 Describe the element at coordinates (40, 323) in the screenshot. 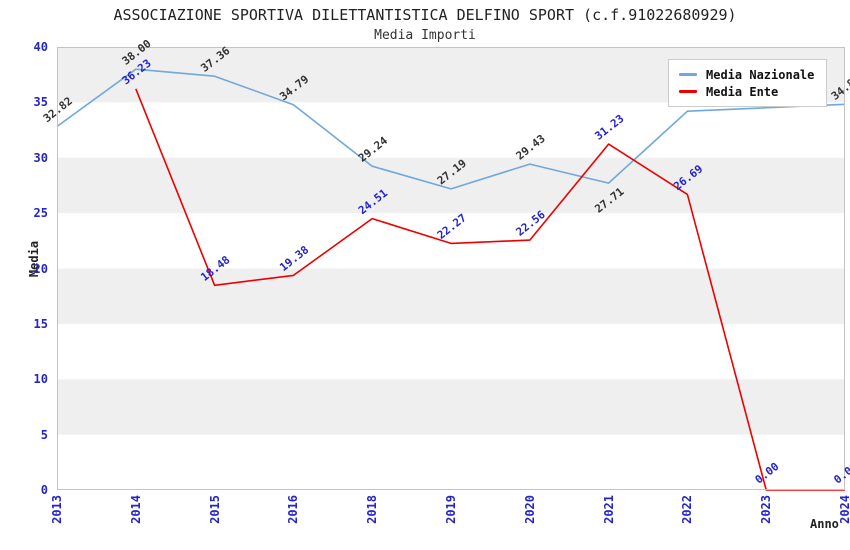

I see `y-tick-label: 15` at that location.